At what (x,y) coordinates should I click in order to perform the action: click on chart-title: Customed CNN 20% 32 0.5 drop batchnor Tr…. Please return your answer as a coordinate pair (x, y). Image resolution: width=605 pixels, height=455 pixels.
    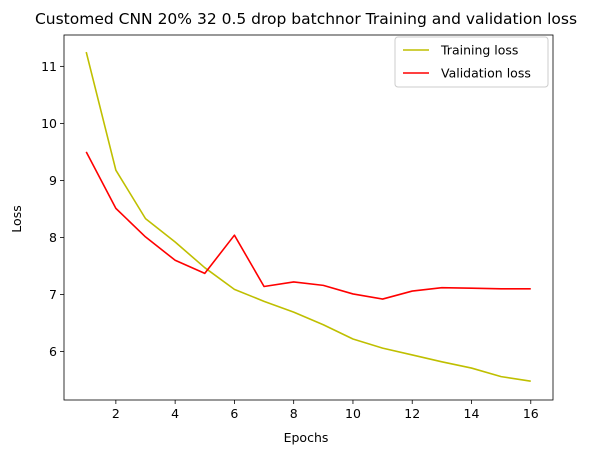
    Looking at the image, I should click on (306, 19).